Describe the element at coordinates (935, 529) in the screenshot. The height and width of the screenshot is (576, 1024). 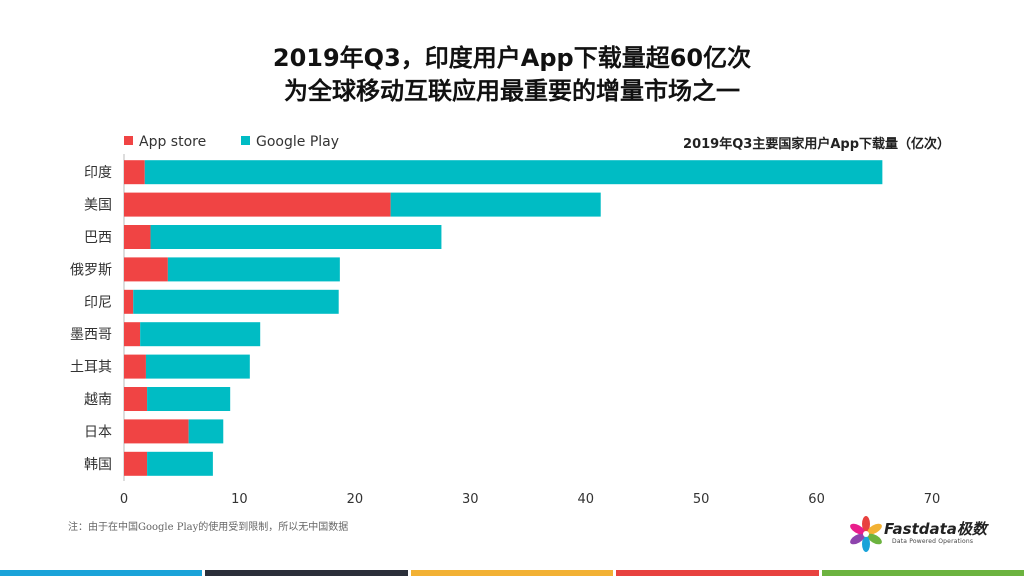
I see `logo-name: Fastdata极数` at that location.